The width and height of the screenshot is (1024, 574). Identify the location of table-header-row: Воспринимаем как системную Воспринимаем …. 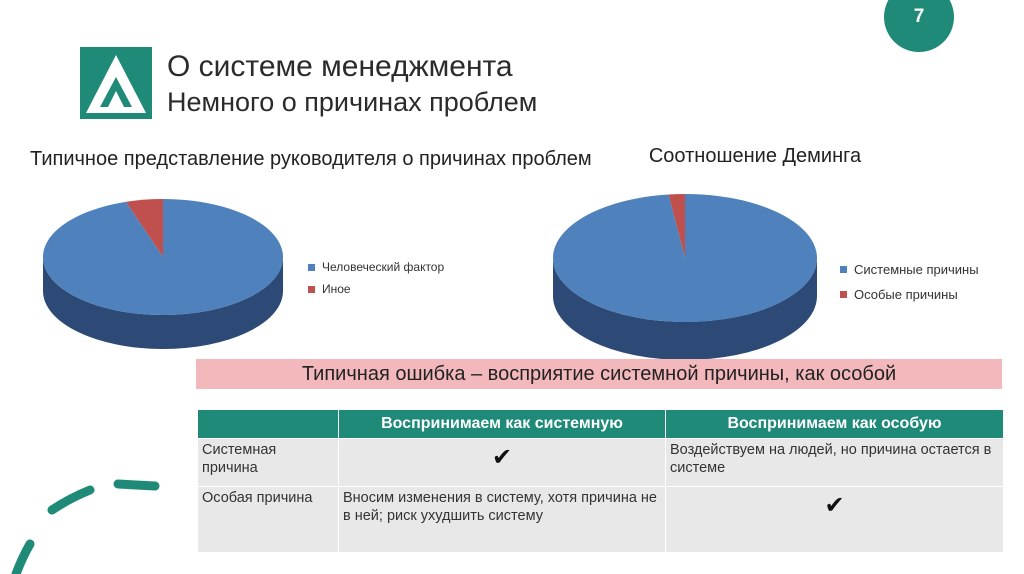
(600, 424).